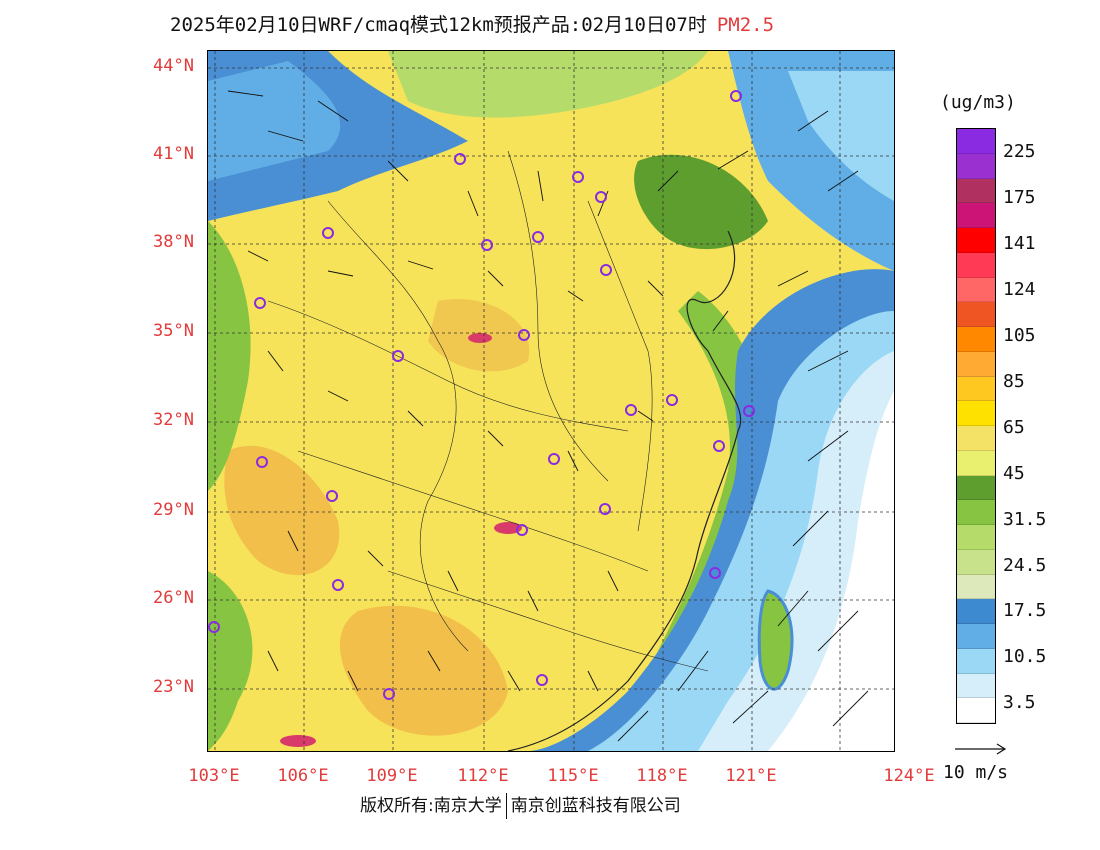  What do you see at coordinates (1019, 702) in the screenshot?
I see `legend-label: 3.5` at bounding box center [1019, 702].